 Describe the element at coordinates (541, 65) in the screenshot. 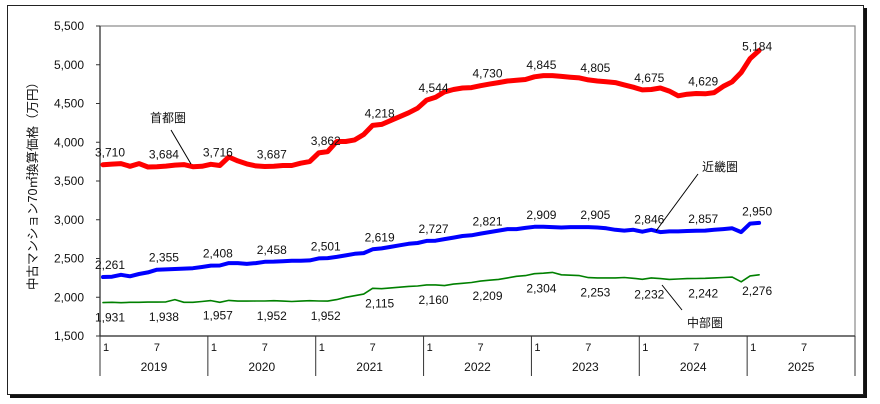

I see `data-label: 4,845` at that location.